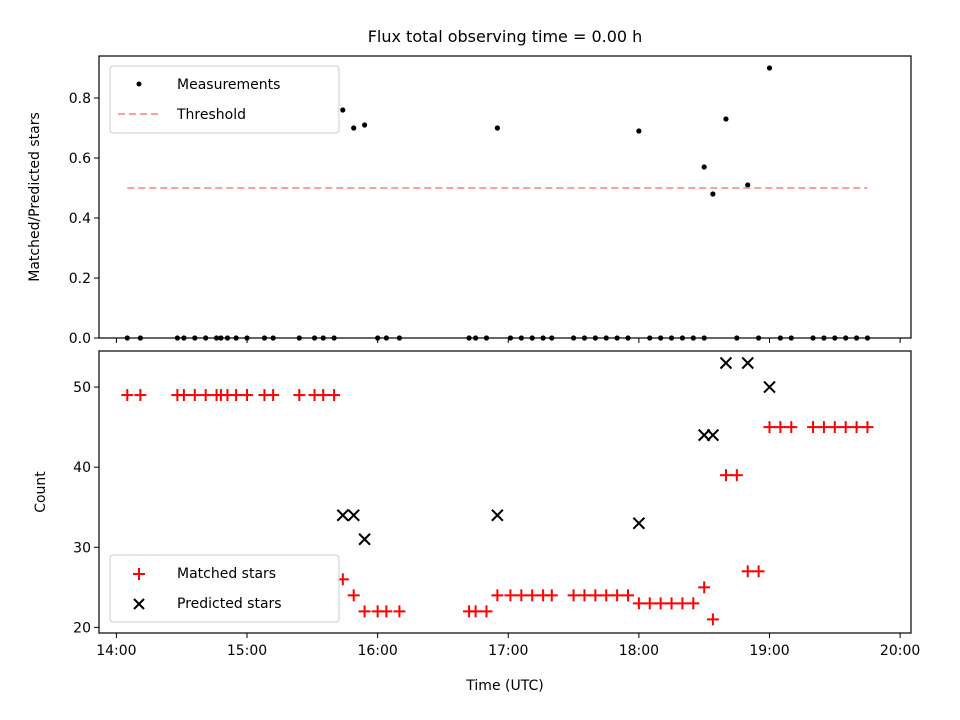 The image size is (960, 720). Describe the element at coordinates (80, 159) in the screenshot. I see `top-y-tick-label: 0.6` at that location.